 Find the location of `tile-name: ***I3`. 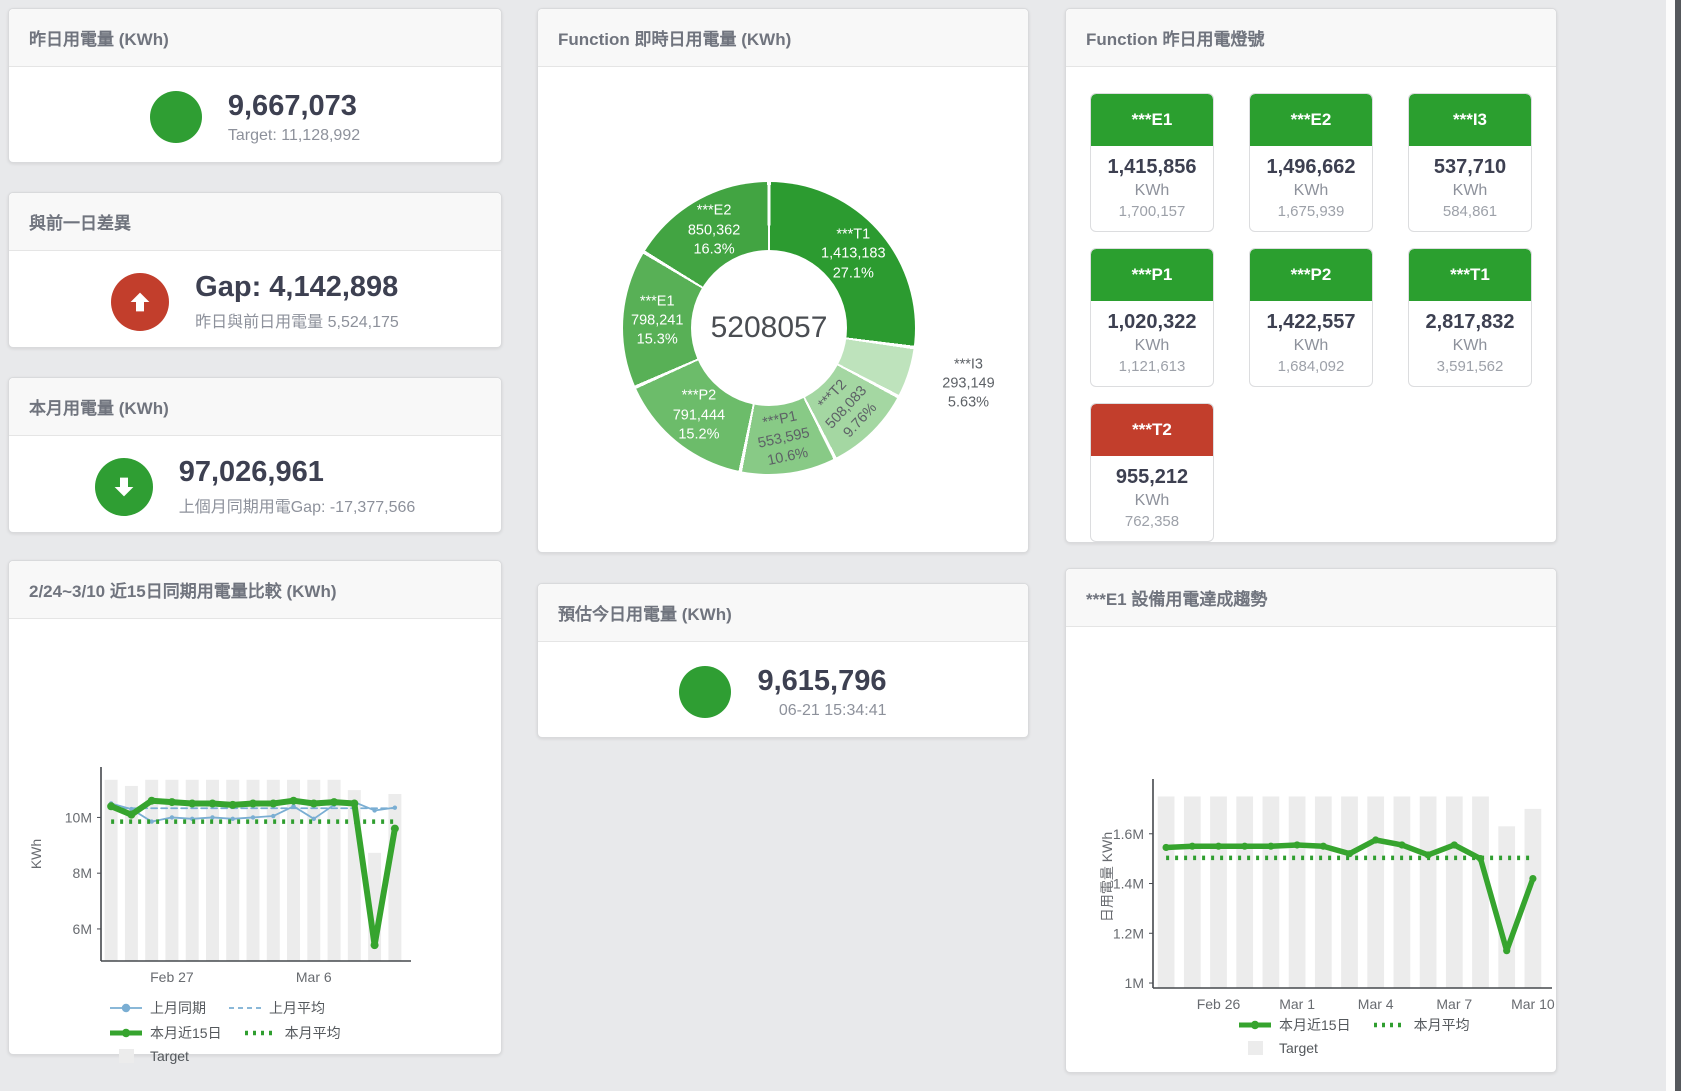

tile-name: ***I3 is located at coordinates (1470, 120).